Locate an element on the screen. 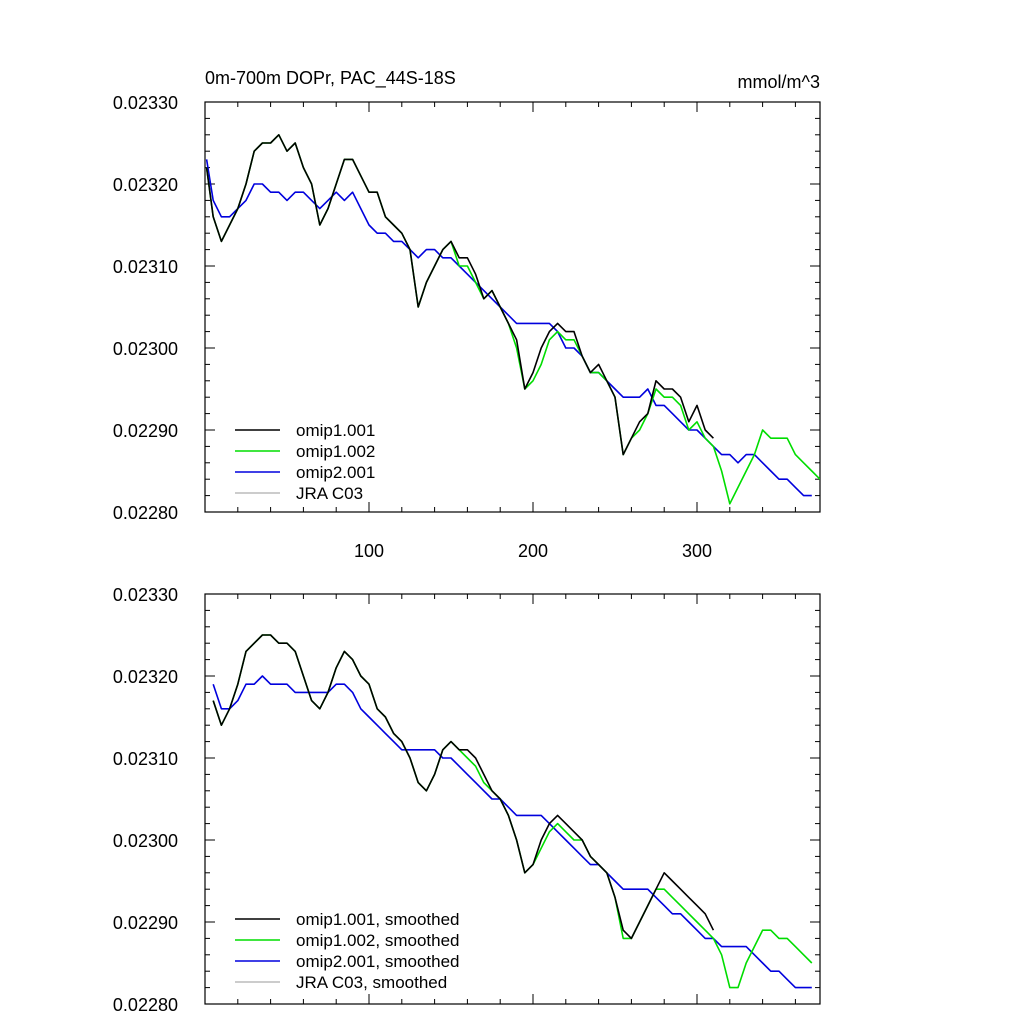 This screenshot has height=1024, width=1024. legend-label: omip1.002 is located at coordinates (335, 451).